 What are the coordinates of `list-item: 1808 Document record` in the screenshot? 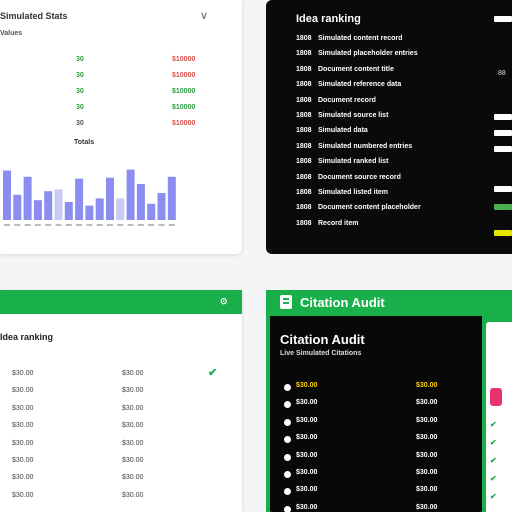 It's located at (404, 101).